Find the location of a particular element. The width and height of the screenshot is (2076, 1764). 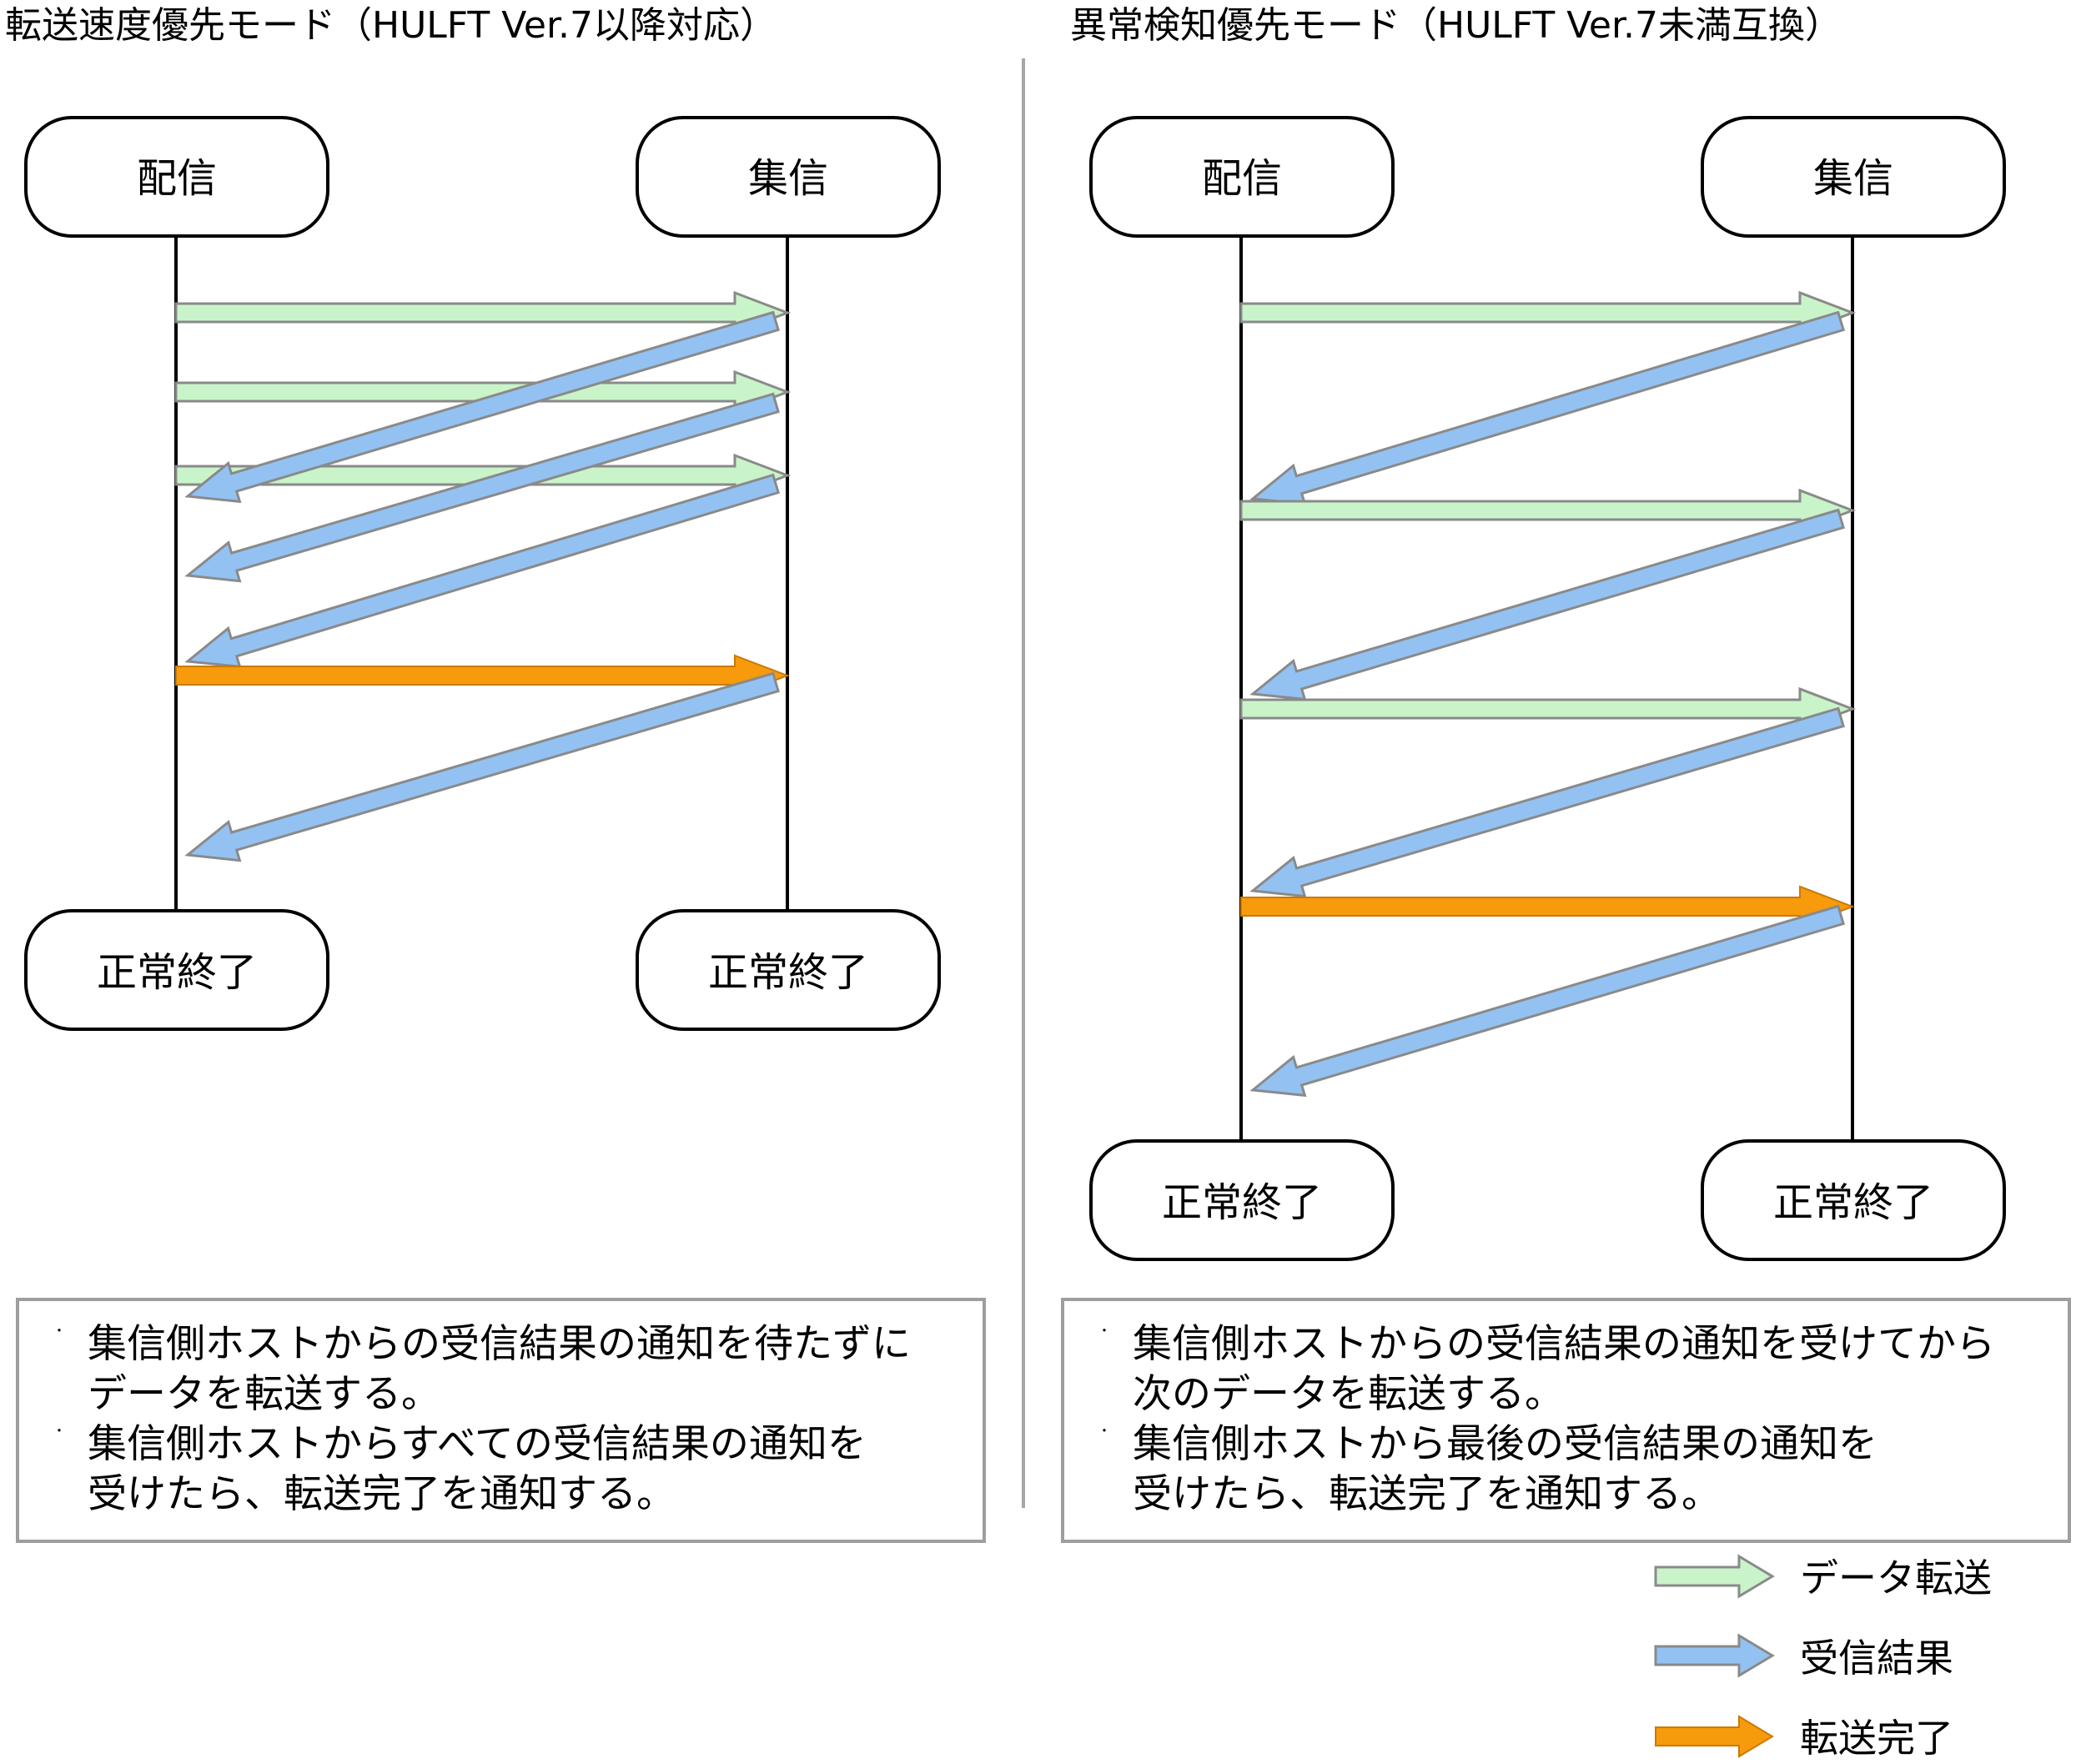

legend-result-arrow-icon is located at coordinates (1715, 1655).